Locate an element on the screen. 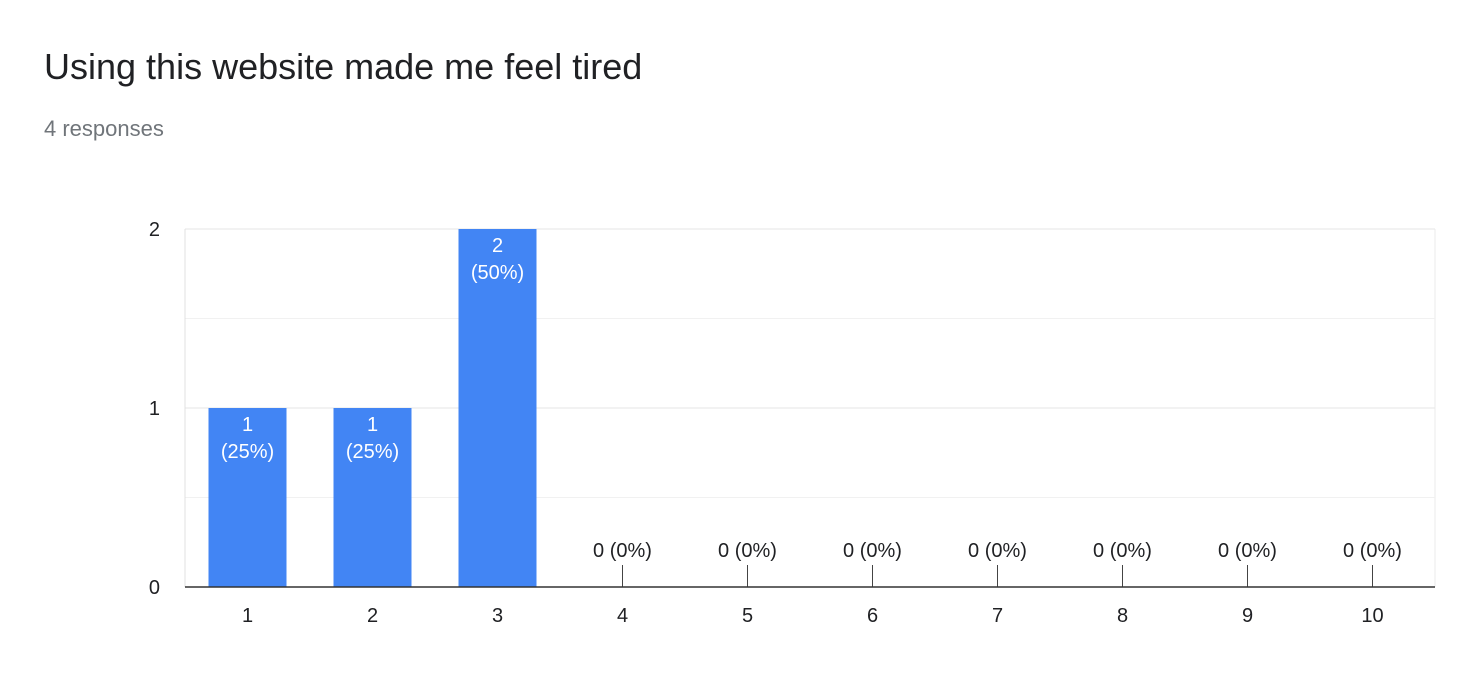 The image size is (1480, 676). x-tick-label: 9 is located at coordinates (1247, 616).